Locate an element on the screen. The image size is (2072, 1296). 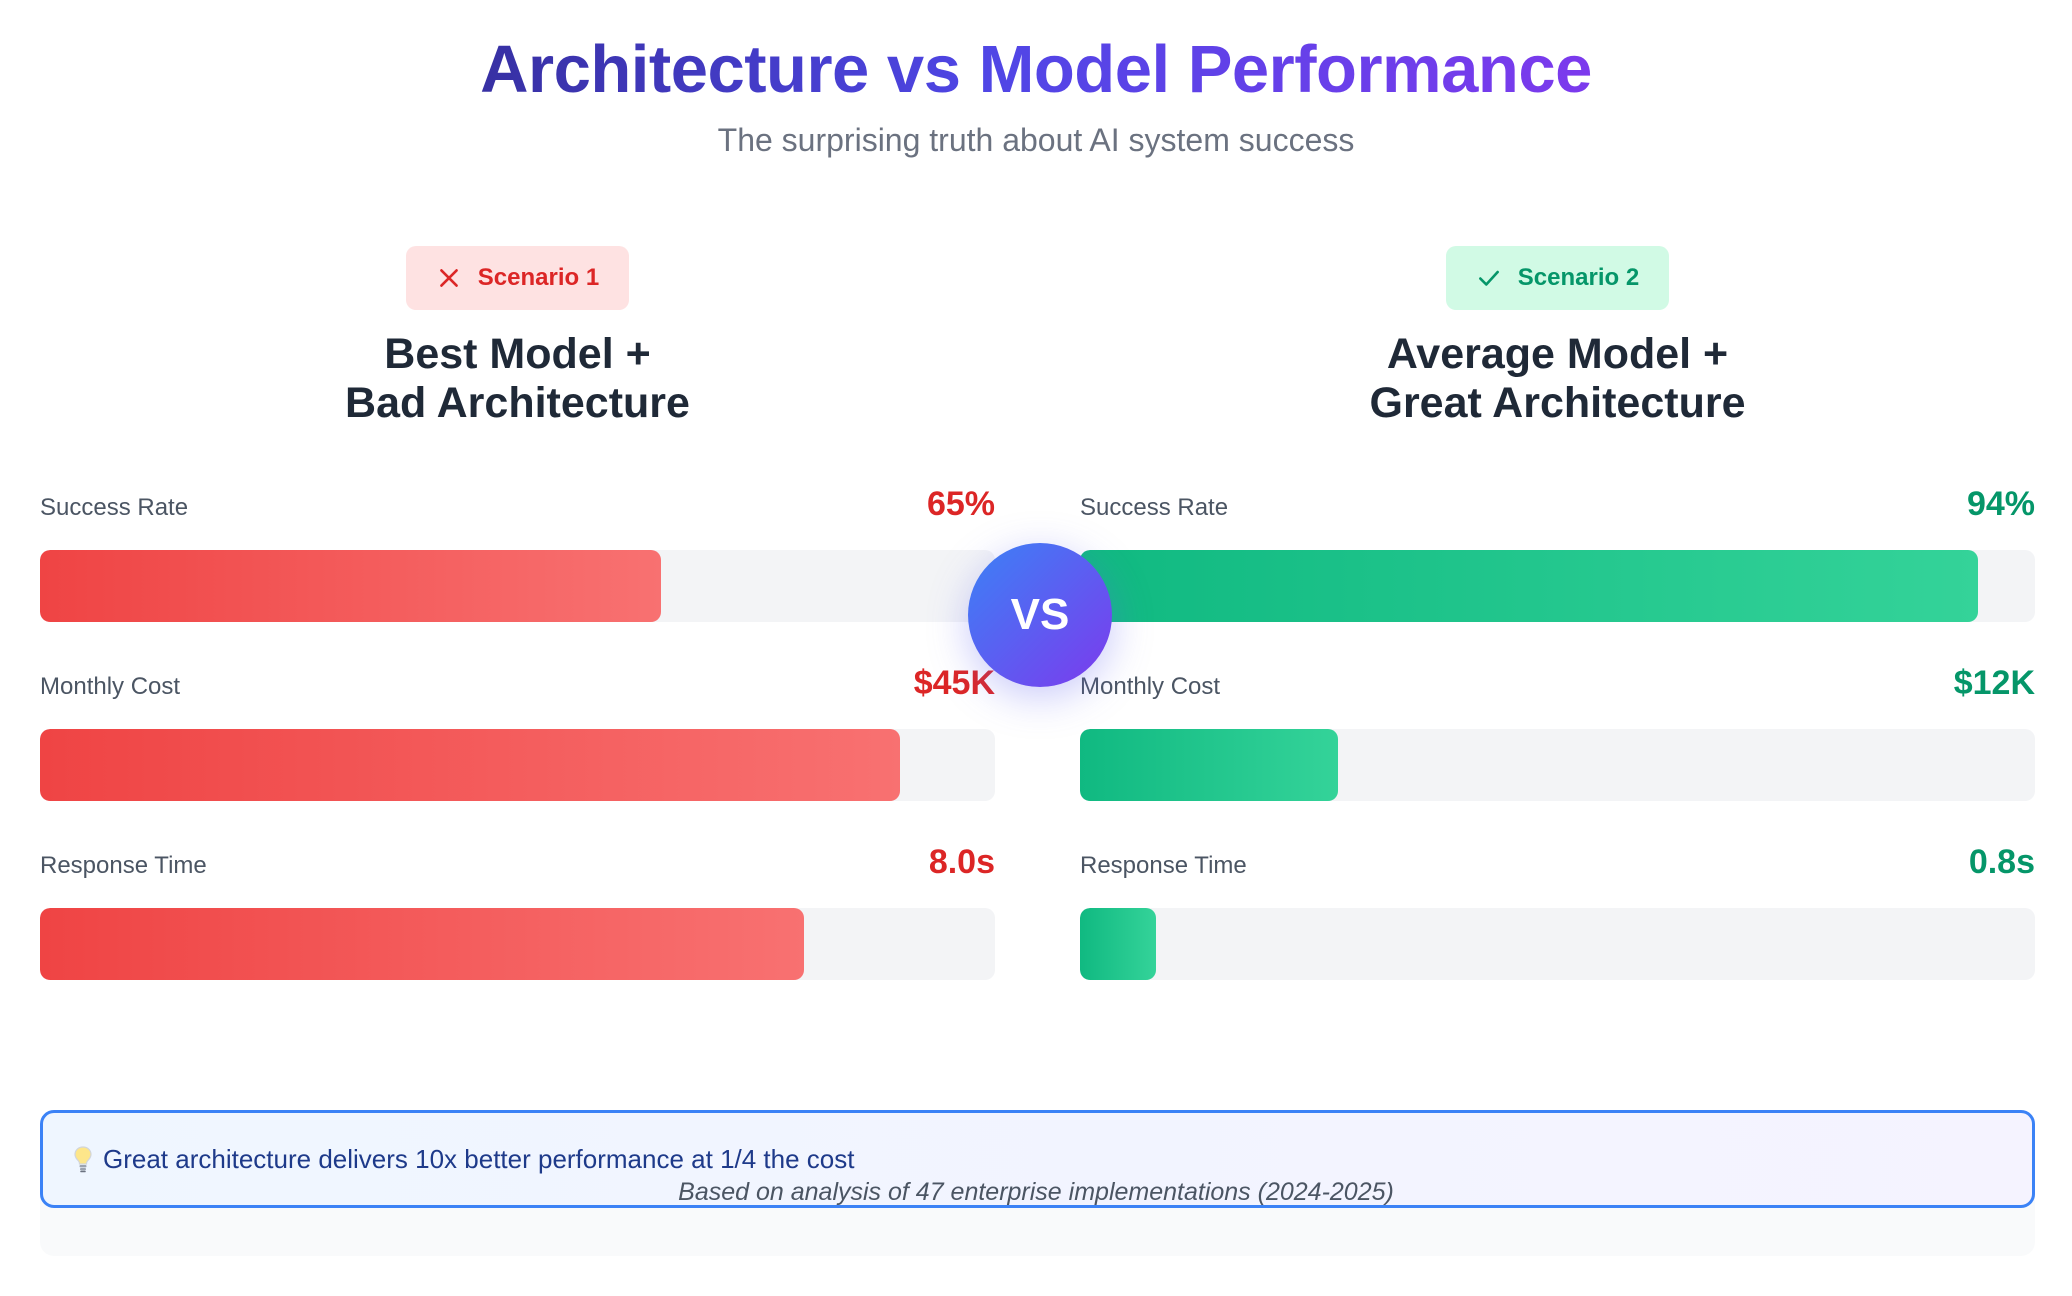
check-icon is located at coordinates (1489, 278).